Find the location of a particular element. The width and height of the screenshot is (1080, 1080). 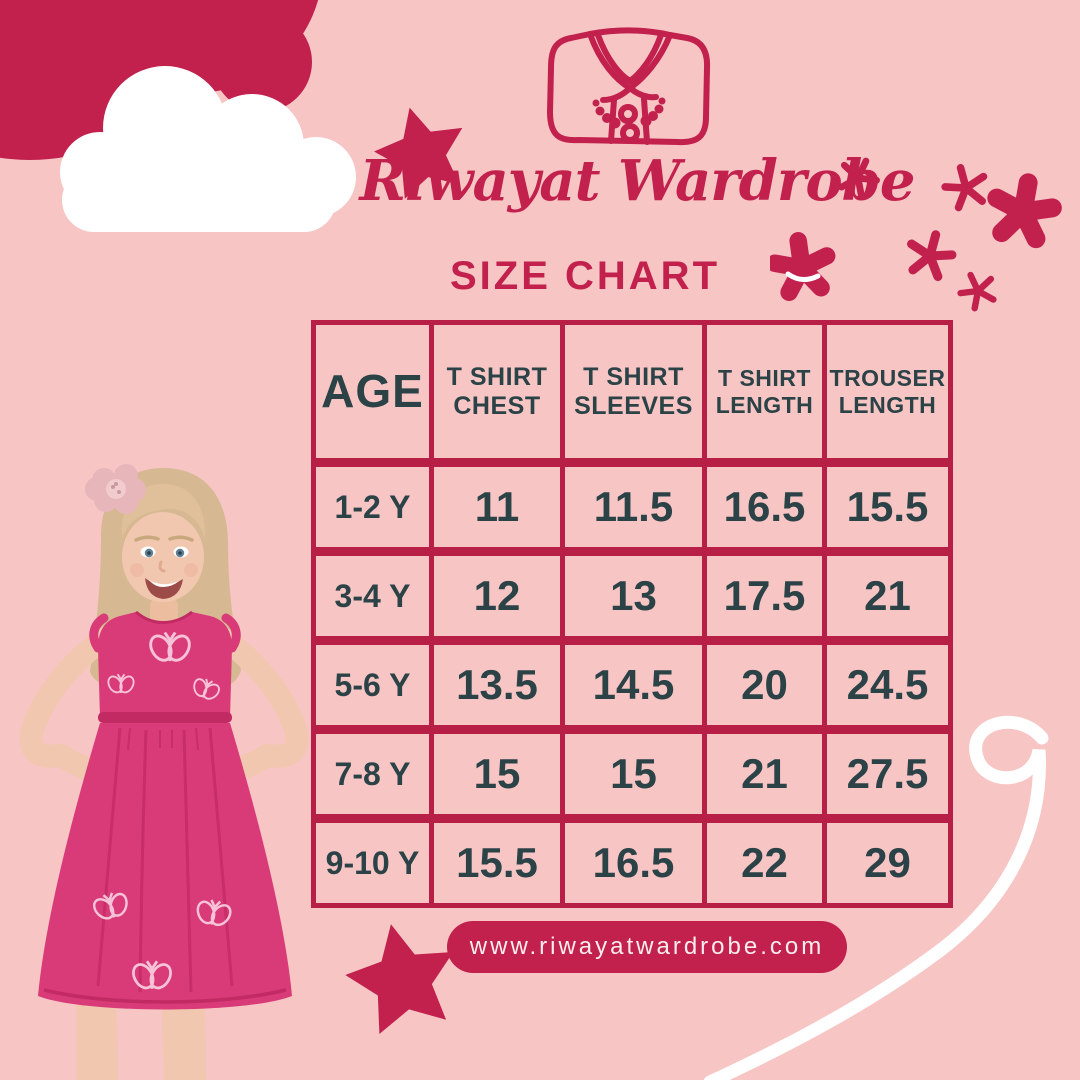

cloud-decoration is located at coordinates (178, 116).